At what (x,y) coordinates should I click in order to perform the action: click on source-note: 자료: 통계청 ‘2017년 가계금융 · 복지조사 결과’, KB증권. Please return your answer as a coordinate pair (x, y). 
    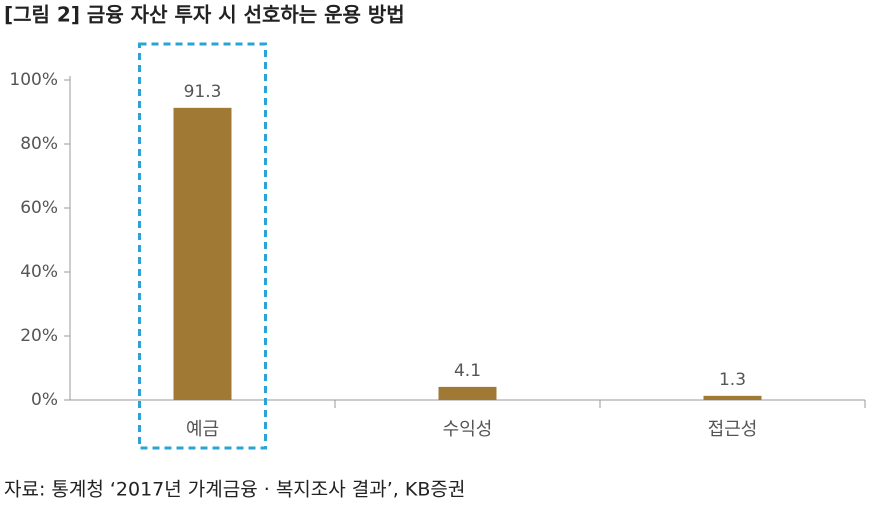
    Looking at the image, I should click on (234, 490).